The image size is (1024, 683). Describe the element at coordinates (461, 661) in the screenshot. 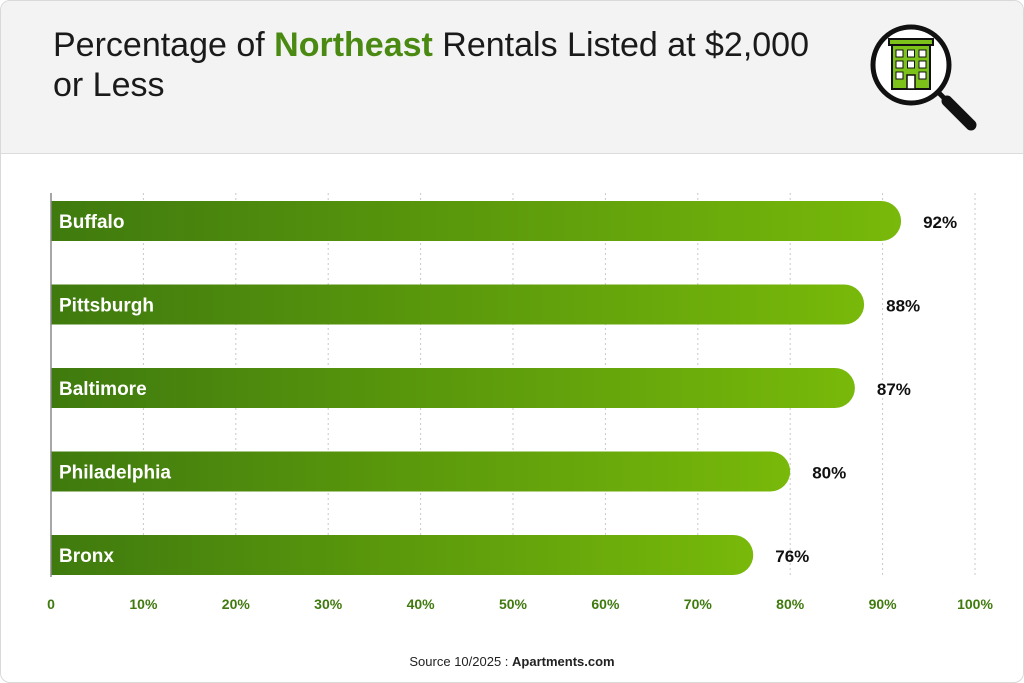

I see `source-label: Source 10/2025 :` at that location.